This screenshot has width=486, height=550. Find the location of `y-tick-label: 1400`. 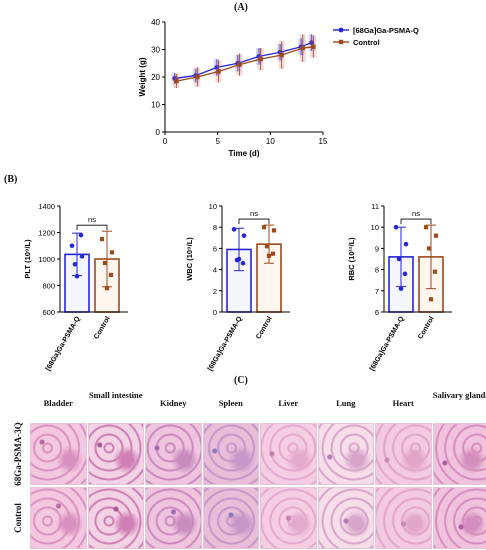

y-tick-label: 1400 is located at coordinates (46, 206).